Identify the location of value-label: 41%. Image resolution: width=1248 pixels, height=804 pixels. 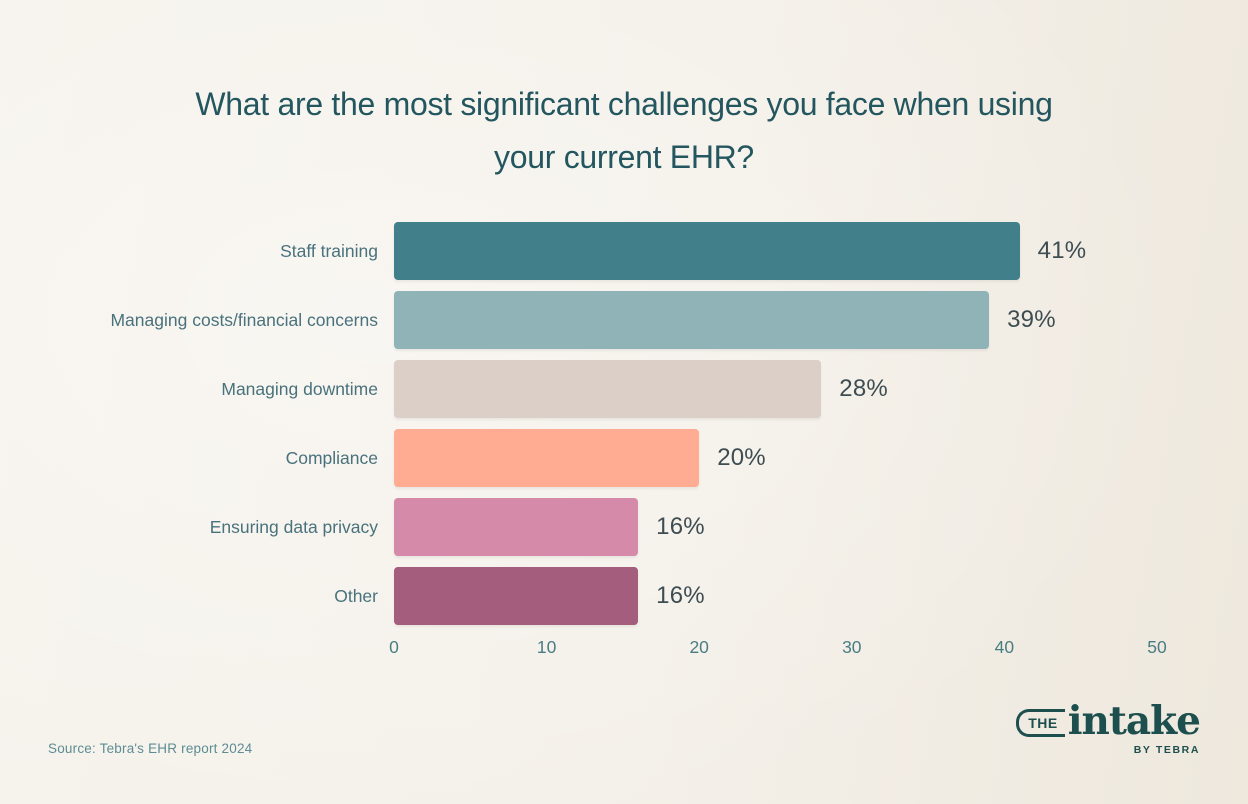
(1062, 250).